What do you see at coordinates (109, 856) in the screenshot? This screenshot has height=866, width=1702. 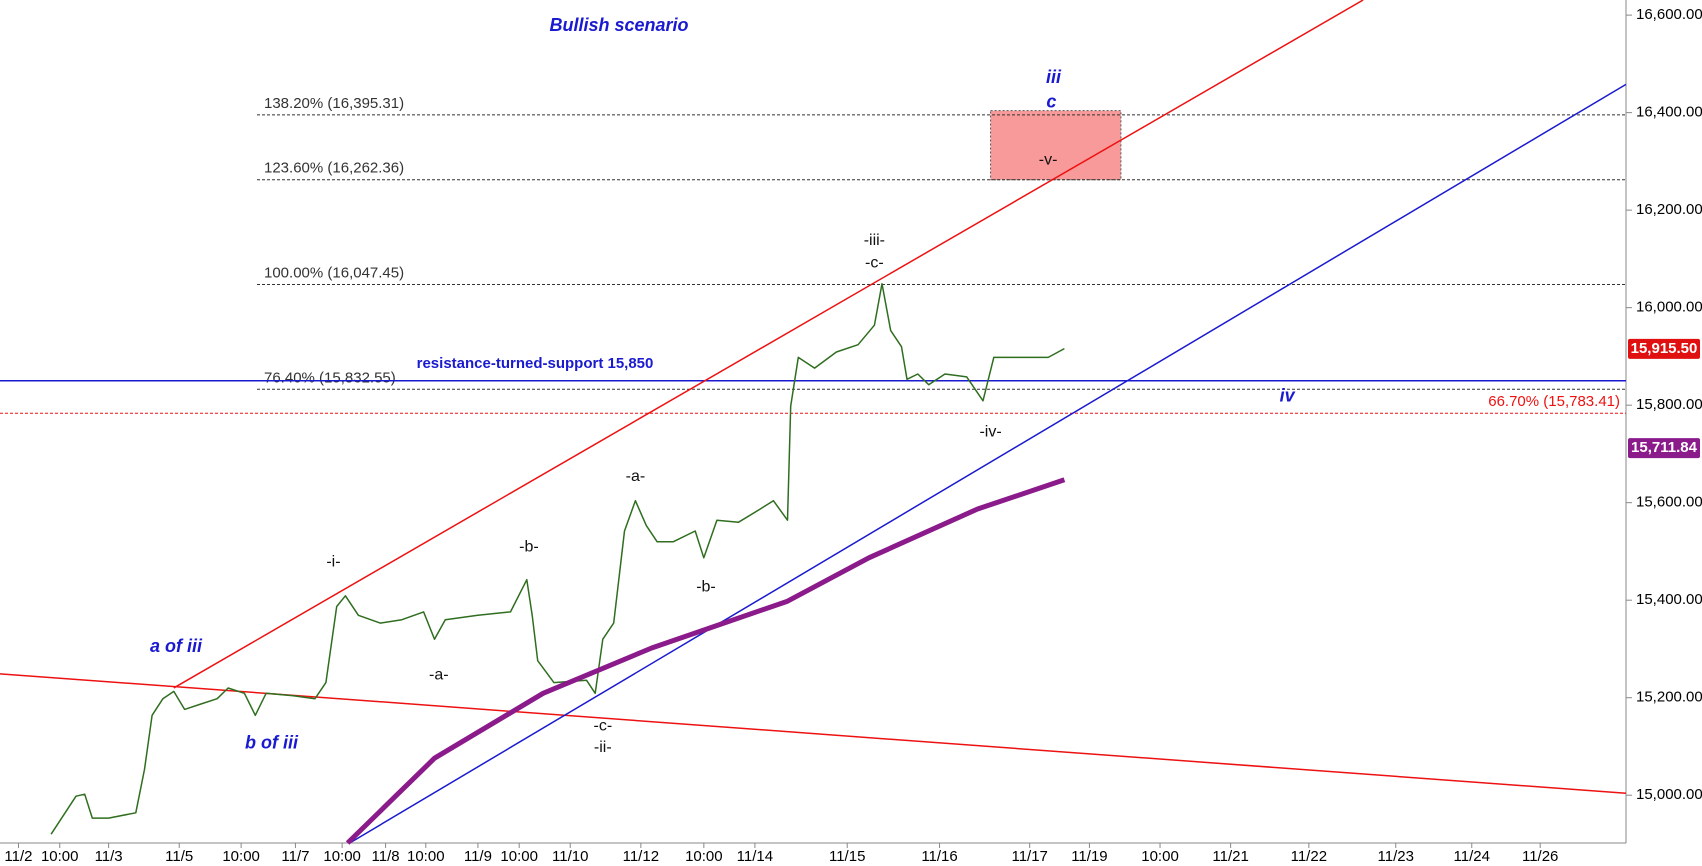 I see `x-tick-label: 11/3` at bounding box center [109, 856].